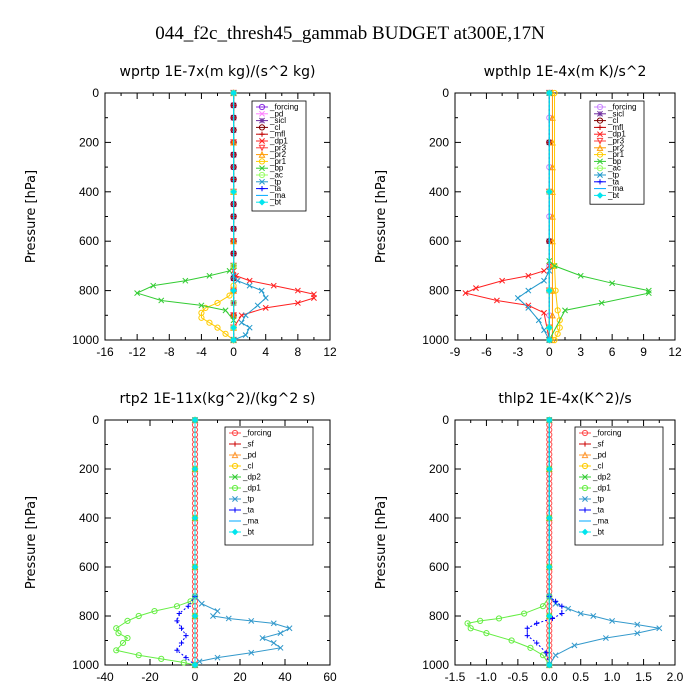 Image resolution: width=700 pixels, height=700 pixels. Describe the element at coordinates (565, 72) in the screenshot. I see `panel-title: wpthlp 1E-4x(m K)/s^2` at that location.